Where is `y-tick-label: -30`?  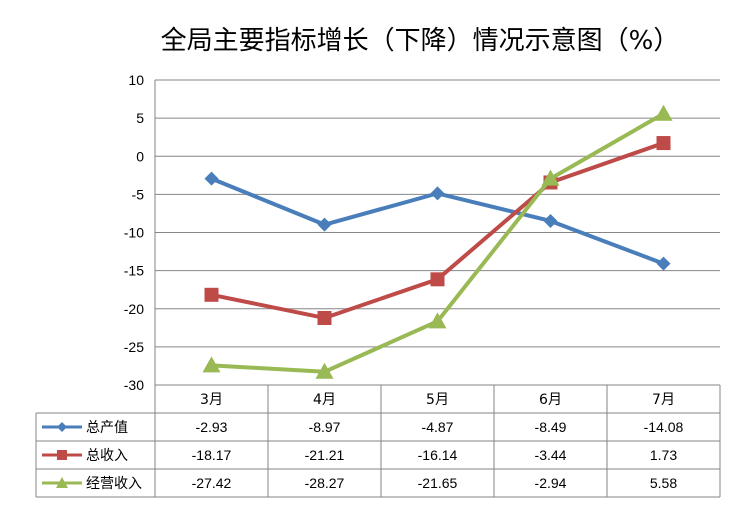 y-tick-label: -30 is located at coordinates (134, 385).